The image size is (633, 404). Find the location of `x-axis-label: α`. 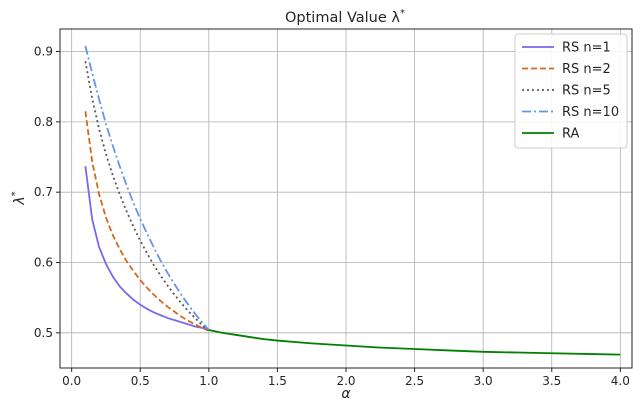

x-axis-label: α is located at coordinates (346, 394).